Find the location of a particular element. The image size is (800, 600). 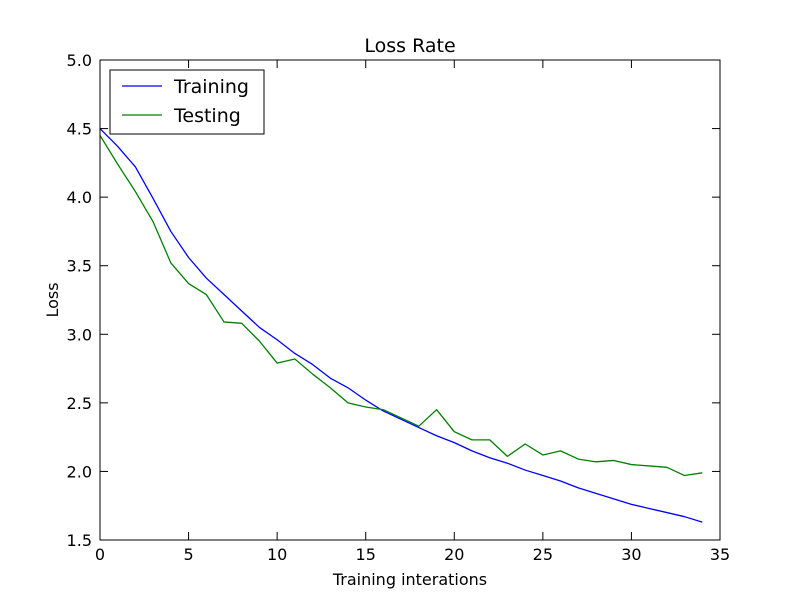

y-axis-label: Loss is located at coordinates (52, 299).